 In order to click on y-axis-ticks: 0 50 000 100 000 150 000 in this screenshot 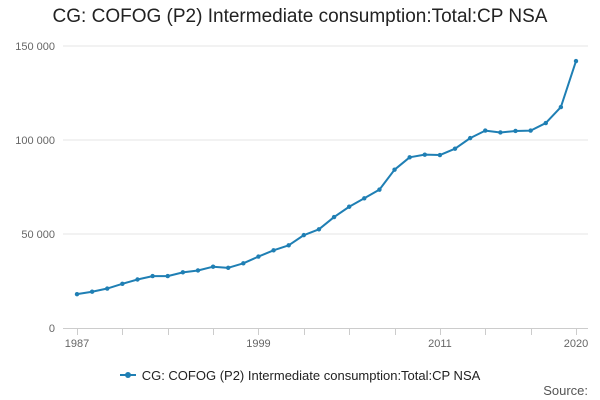, I will do `click(35, 188)`.